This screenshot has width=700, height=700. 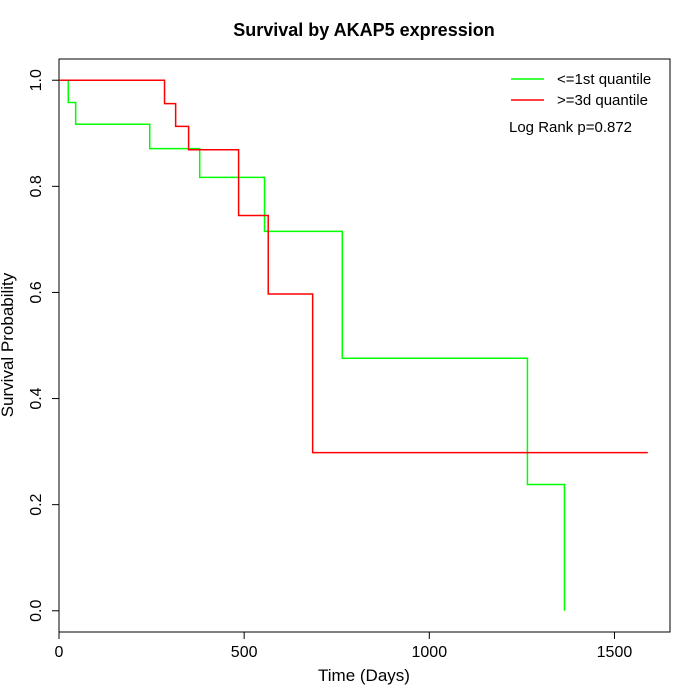 What do you see at coordinates (36, 186) in the screenshot?
I see `y-tick-label: 0.8` at bounding box center [36, 186].